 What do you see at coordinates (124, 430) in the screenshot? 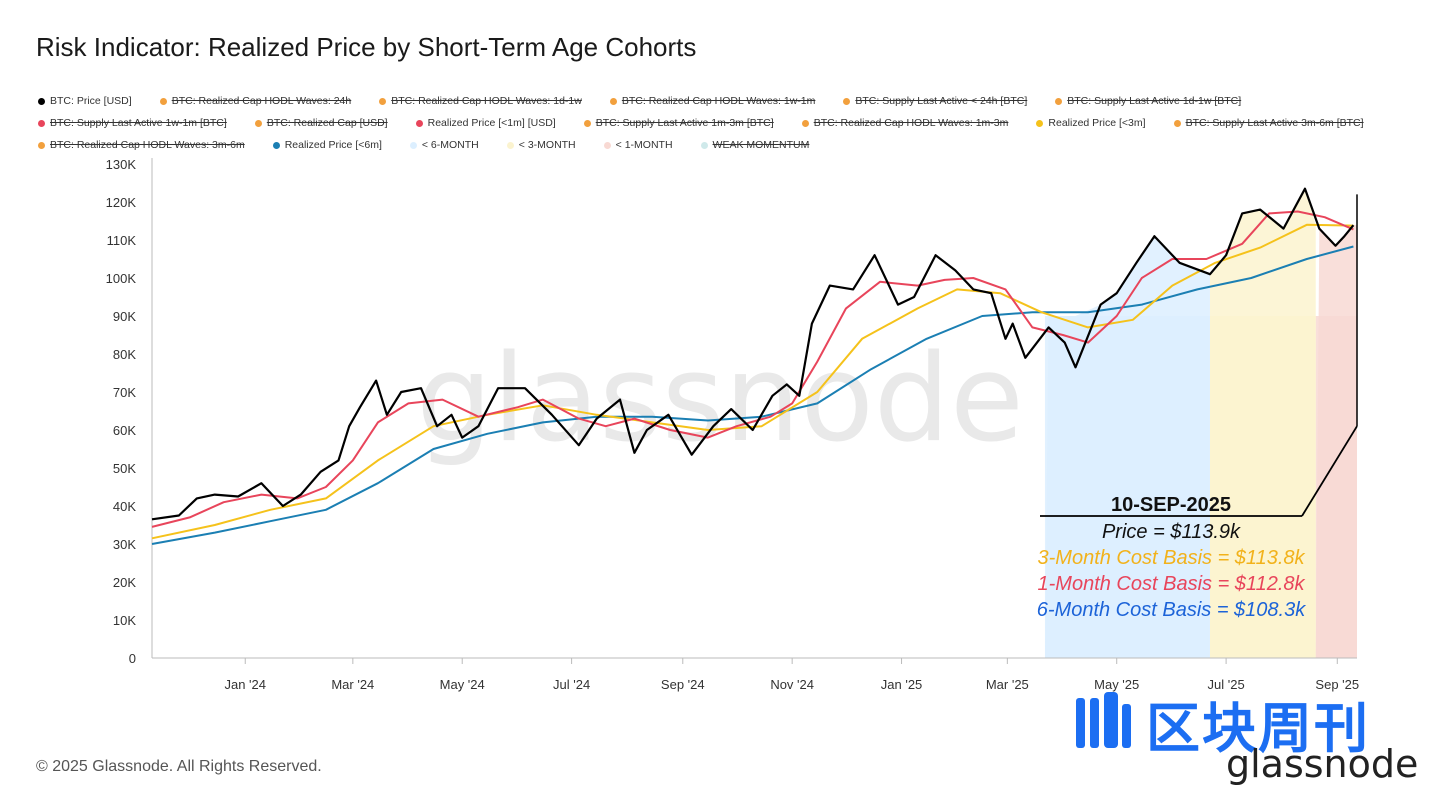
I see `y-tick-label: 60K` at bounding box center [124, 430].